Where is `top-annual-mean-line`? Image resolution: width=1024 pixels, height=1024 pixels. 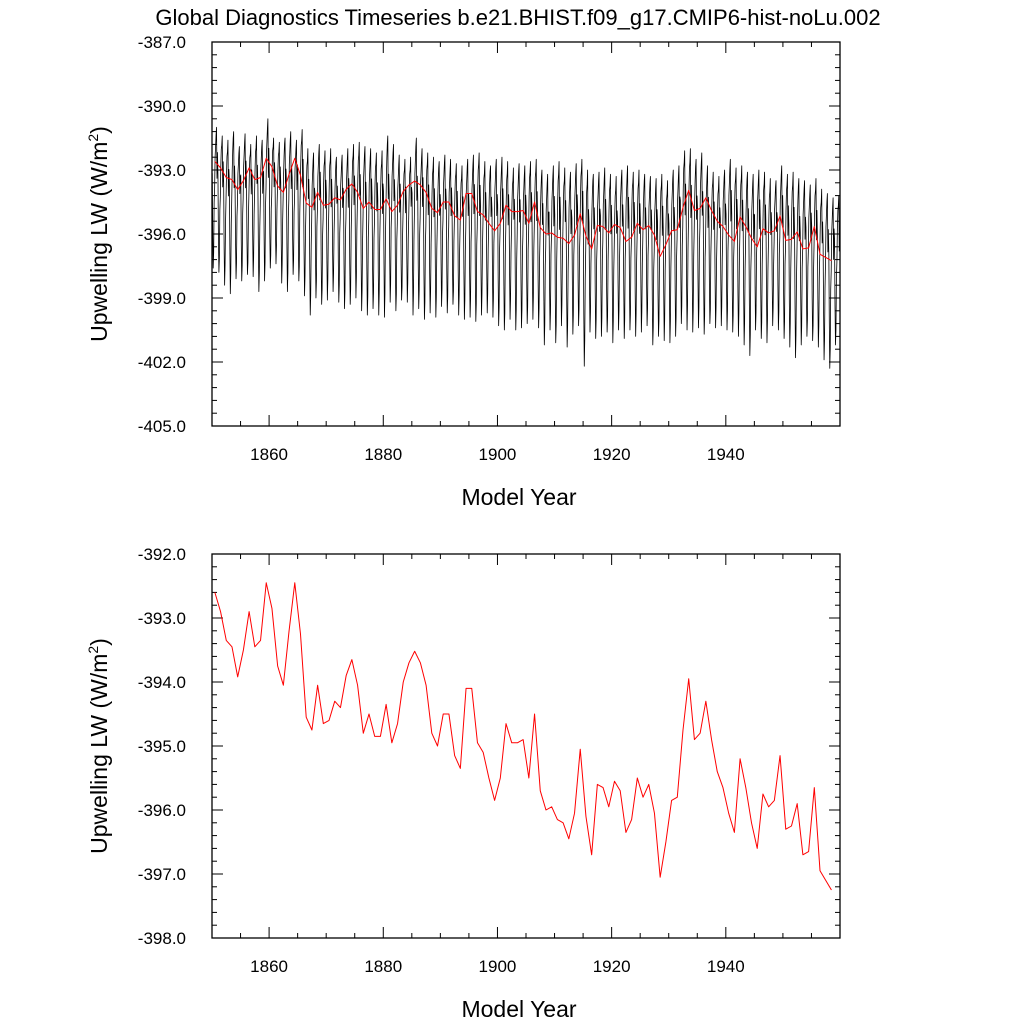
top-annual-mean-line is located at coordinates (523, 209).